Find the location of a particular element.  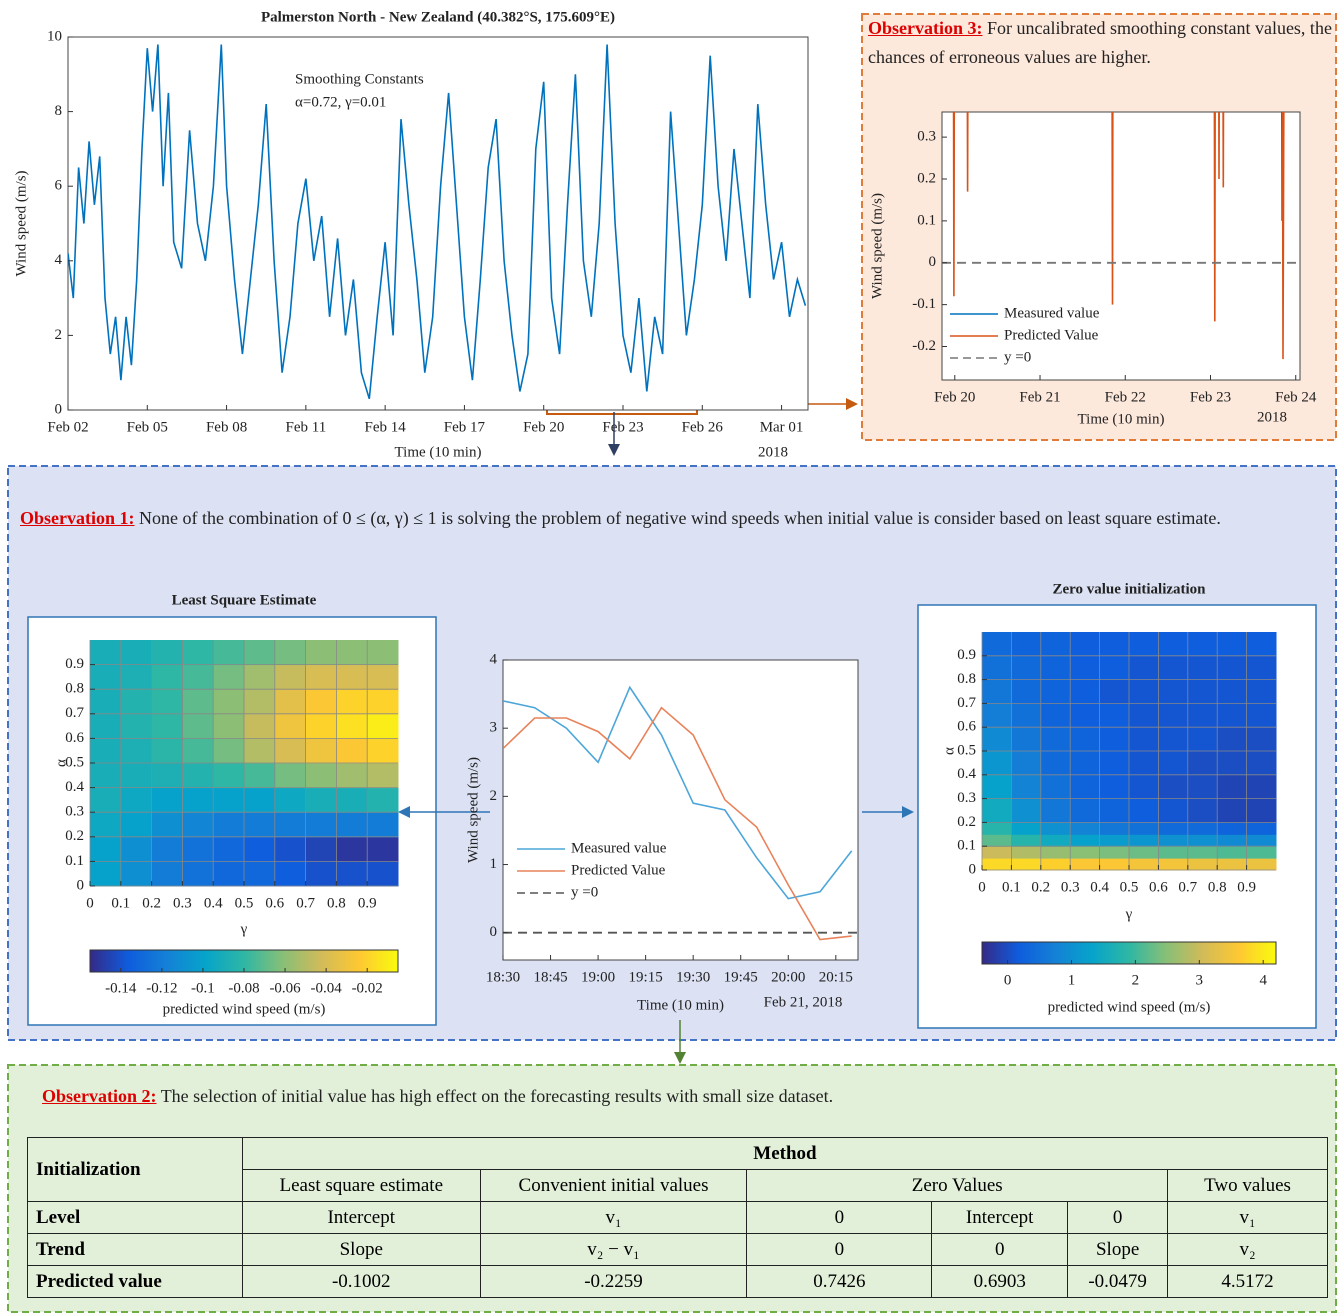

y-tick-label: 0.9 is located at coordinates (966, 655).